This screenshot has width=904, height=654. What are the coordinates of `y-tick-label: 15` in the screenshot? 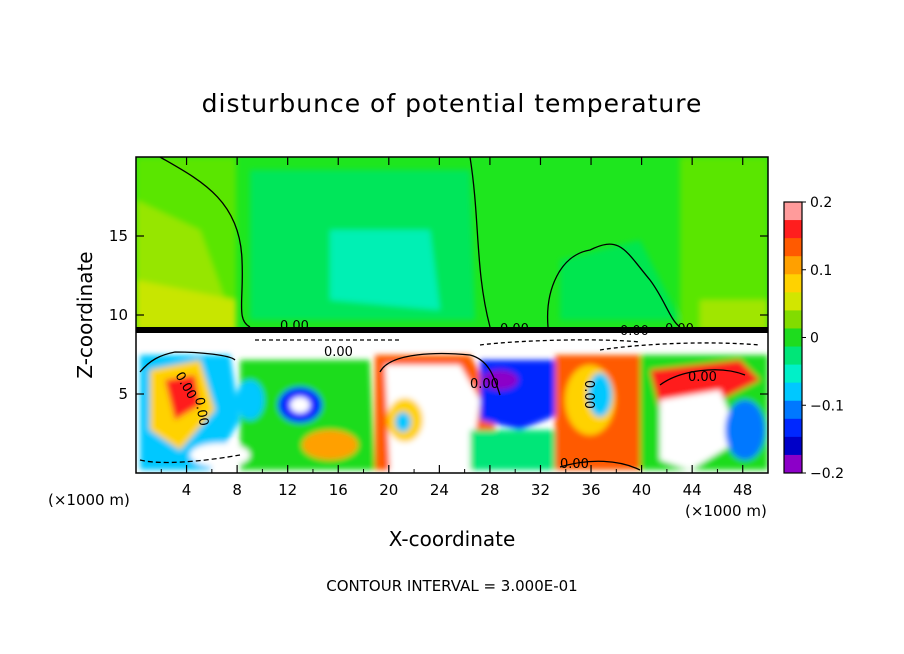 It's located at (118, 236).